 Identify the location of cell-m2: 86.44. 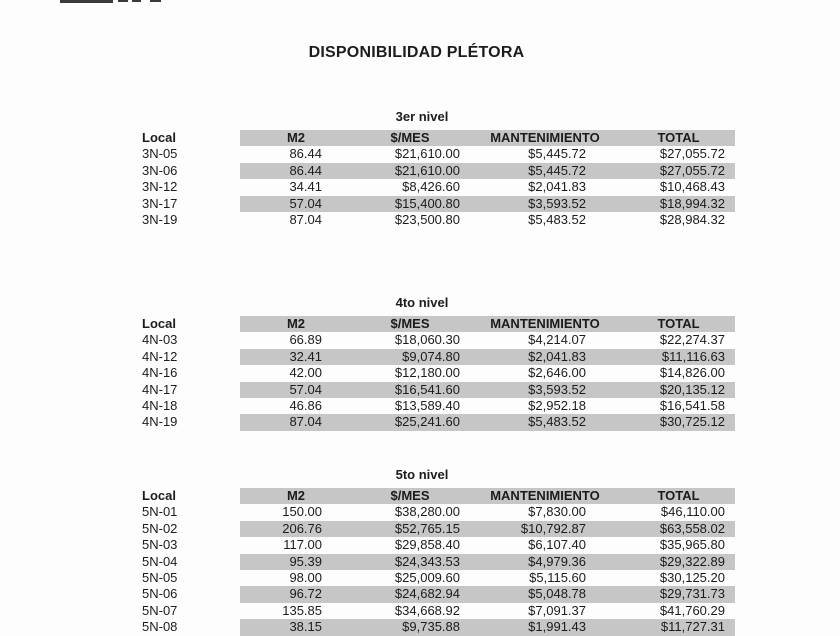
(296, 171).